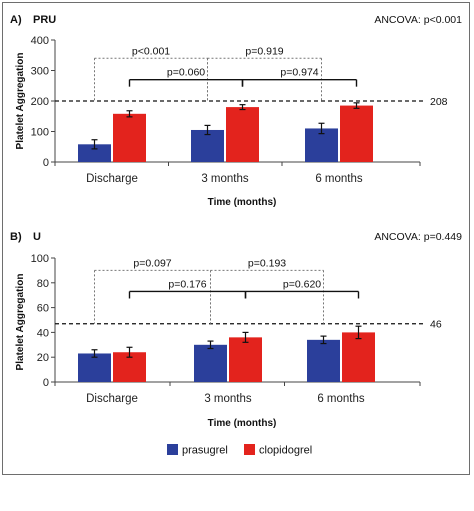 This screenshot has width=474, height=511. Describe the element at coordinates (46, 383) in the screenshot. I see `panel-b-ytick-label: 0` at that location.